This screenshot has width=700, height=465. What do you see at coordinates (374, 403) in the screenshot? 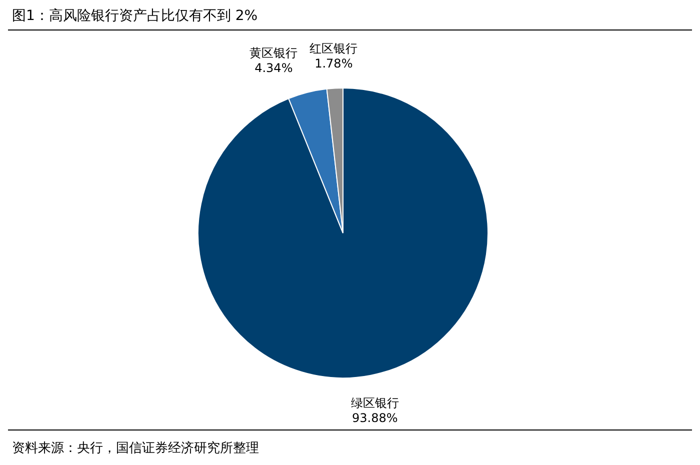
I see `slice-label: 绿区银行` at bounding box center [374, 403].